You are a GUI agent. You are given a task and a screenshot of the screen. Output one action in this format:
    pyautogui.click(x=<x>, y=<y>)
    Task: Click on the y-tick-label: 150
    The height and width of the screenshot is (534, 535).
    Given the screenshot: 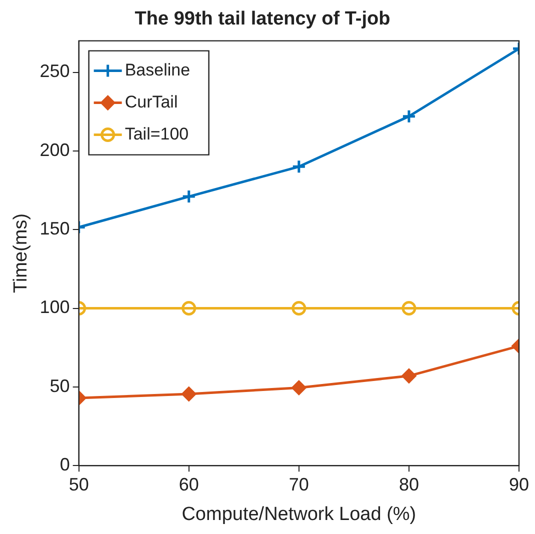 What is the action you would take?
    pyautogui.click(x=55, y=228)
    